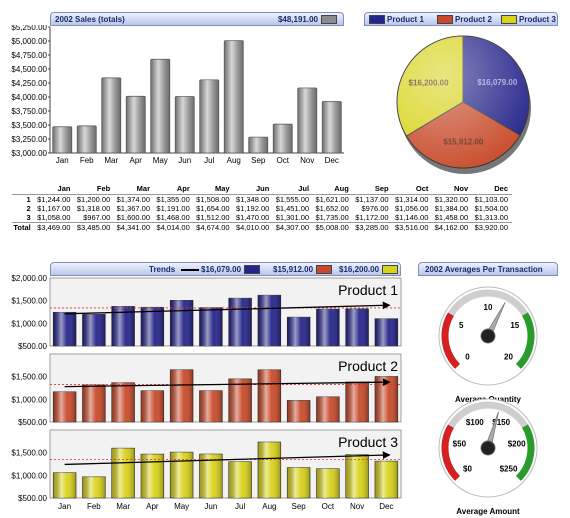  I want to click on table-header-cell: Jun, so click(253, 189).